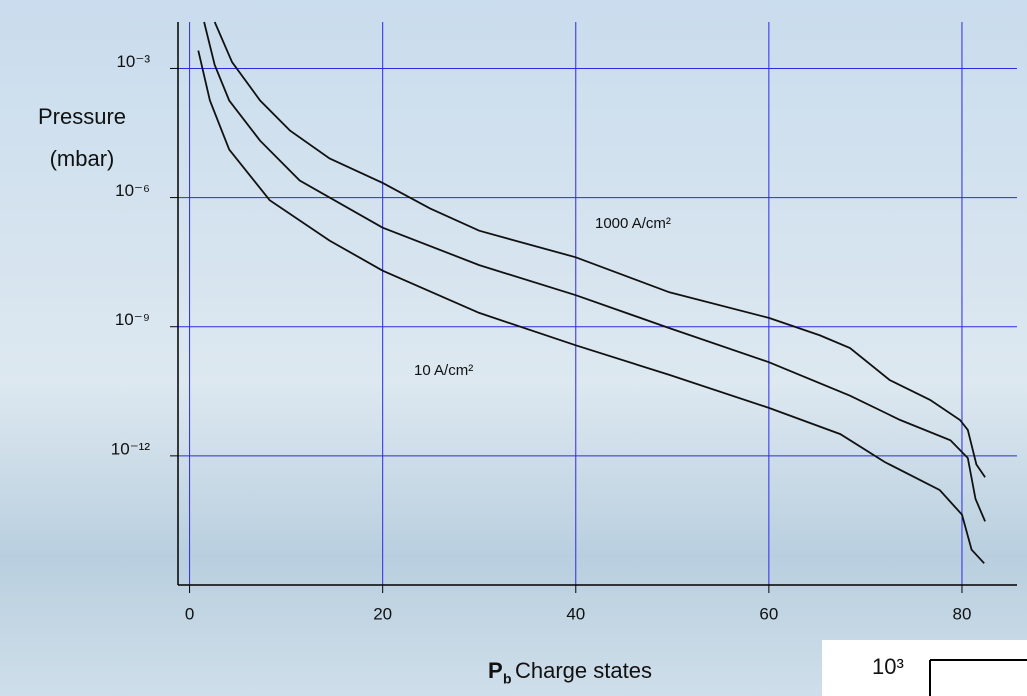 The width and height of the screenshot is (1027, 696). Describe the element at coordinates (189, 613) in the screenshot. I see `x-tick-label: 0` at that location.